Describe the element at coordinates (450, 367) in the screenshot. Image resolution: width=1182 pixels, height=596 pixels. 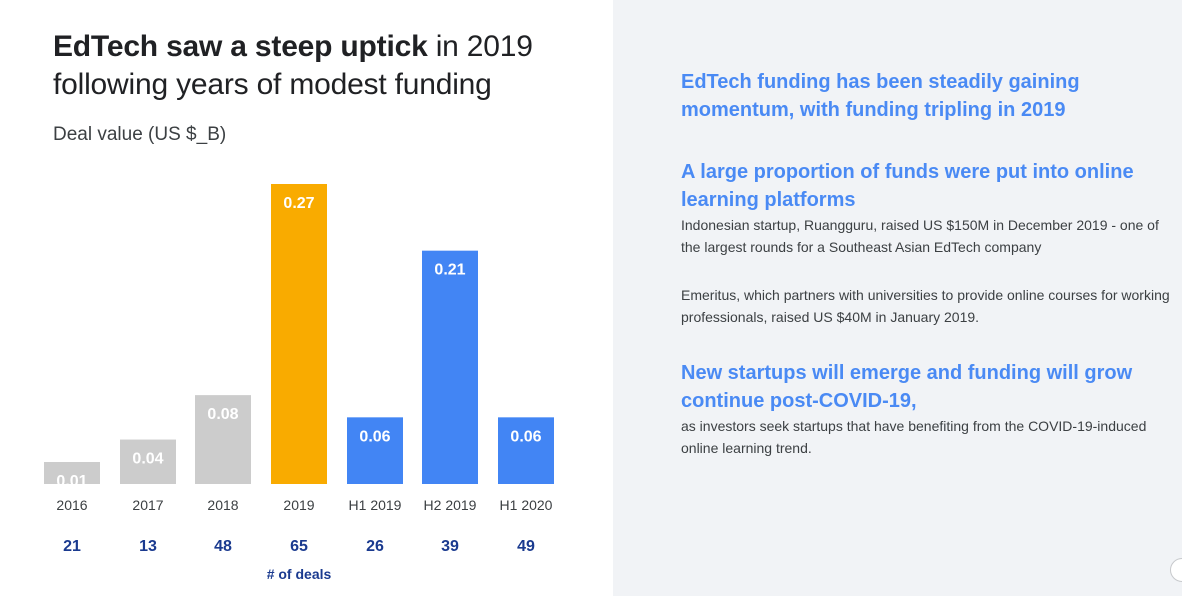
I see `bar-h2-2019` at that location.